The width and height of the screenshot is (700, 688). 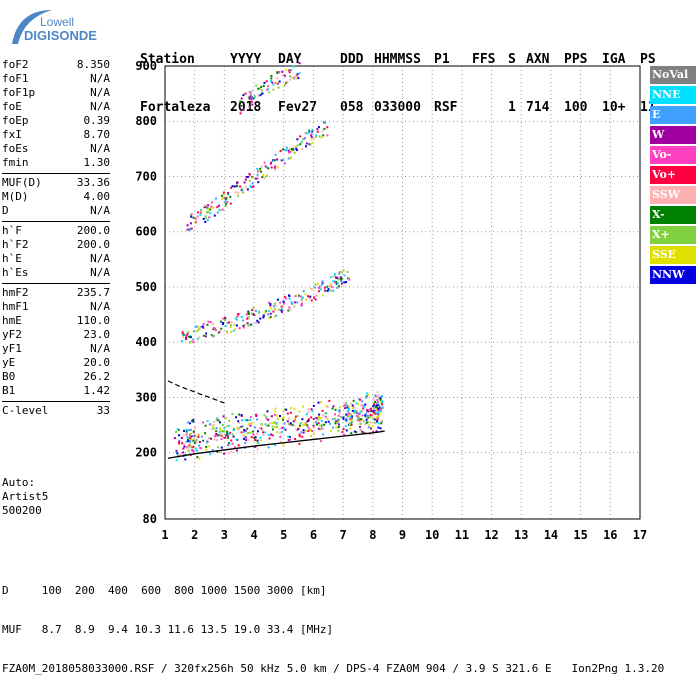 I want to click on header-label-station: Station, so click(x=167, y=59).